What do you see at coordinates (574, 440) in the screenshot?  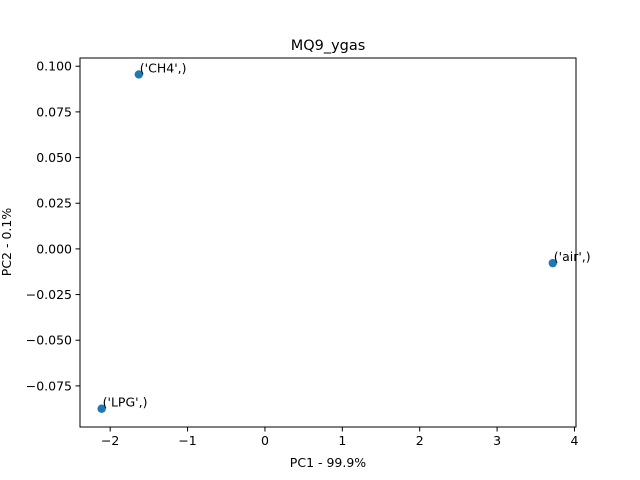 I see `x-tick-label: 4` at bounding box center [574, 440].